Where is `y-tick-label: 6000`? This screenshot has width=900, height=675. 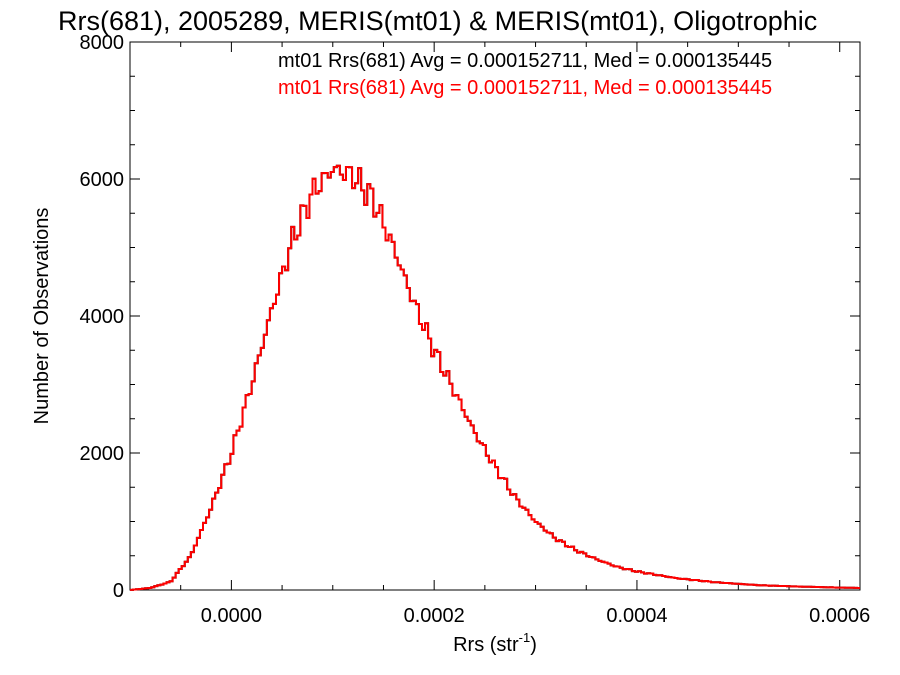
y-tick-label: 6000 is located at coordinates (102, 180).